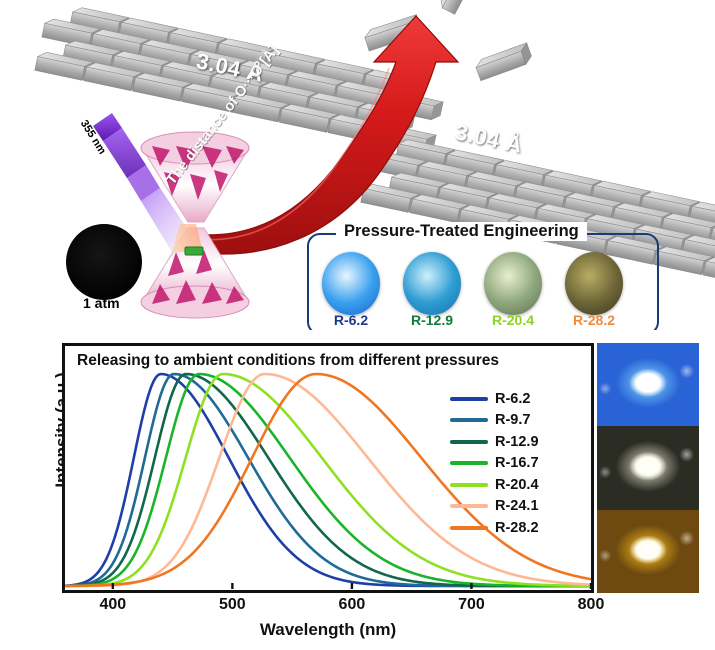 This screenshot has height=650, width=715. Describe the element at coordinates (517, 484) in the screenshot. I see `legend-label-r-20.4: R-20.4` at that location.